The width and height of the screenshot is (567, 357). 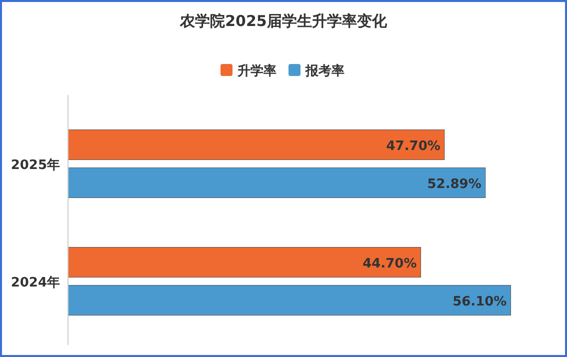 What do you see at coordinates (454, 184) in the screenshot?
I see `data-label: 52.89%` at bounding box center [454, 184].